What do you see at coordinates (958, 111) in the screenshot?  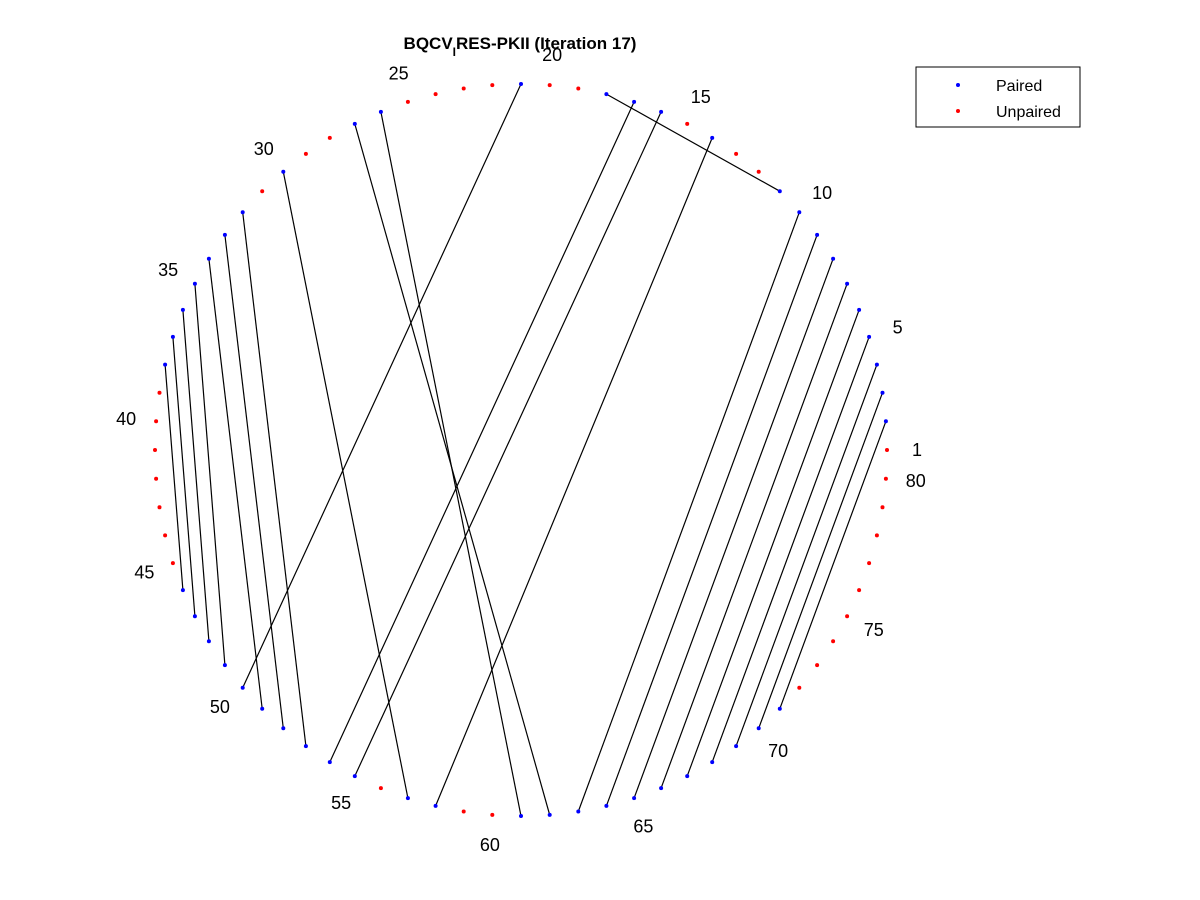 I see `legend-unpaired-marker` at bounding box center [958, 111].